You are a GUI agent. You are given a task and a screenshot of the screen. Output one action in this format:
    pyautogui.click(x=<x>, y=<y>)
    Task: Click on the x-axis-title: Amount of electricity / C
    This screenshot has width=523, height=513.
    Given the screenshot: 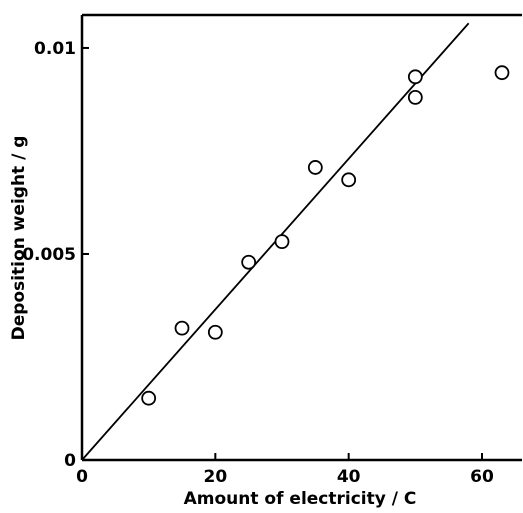 What is the action you would take?
    pyautogui.click(x=300, y=499)
    